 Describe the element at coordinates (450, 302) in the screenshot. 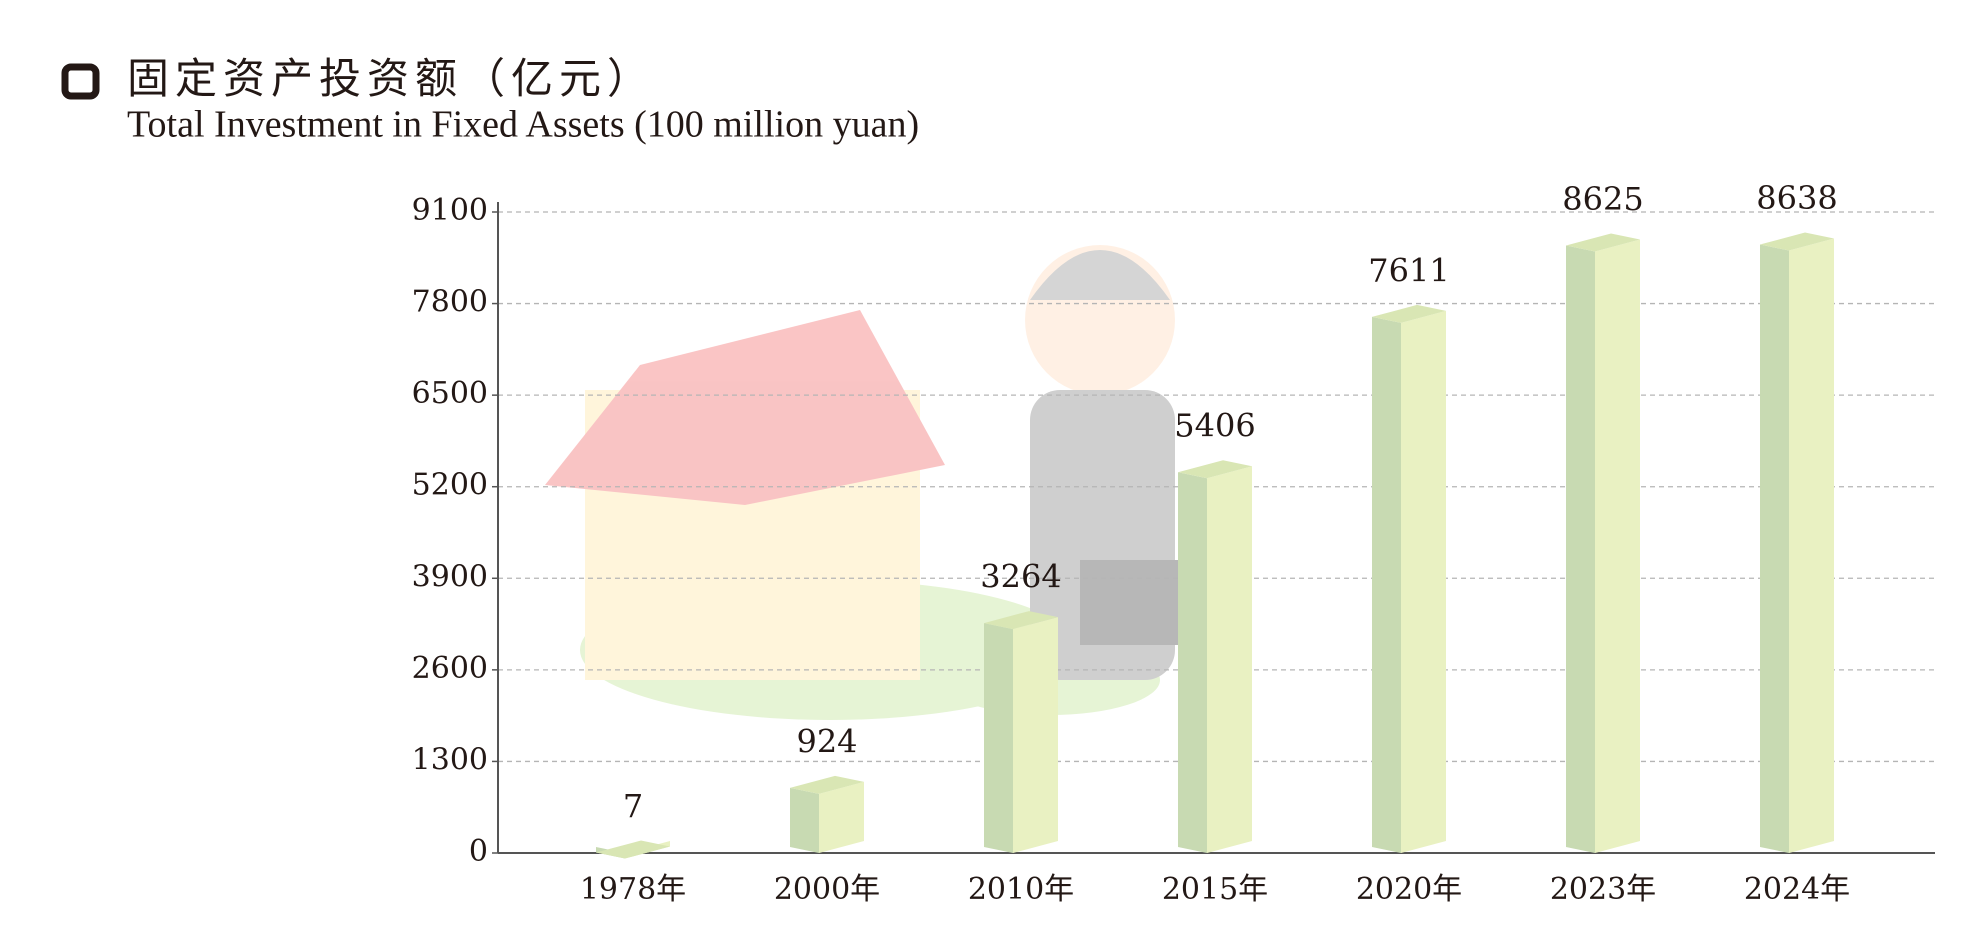

I see `y-tick-label: 7800` at that location.